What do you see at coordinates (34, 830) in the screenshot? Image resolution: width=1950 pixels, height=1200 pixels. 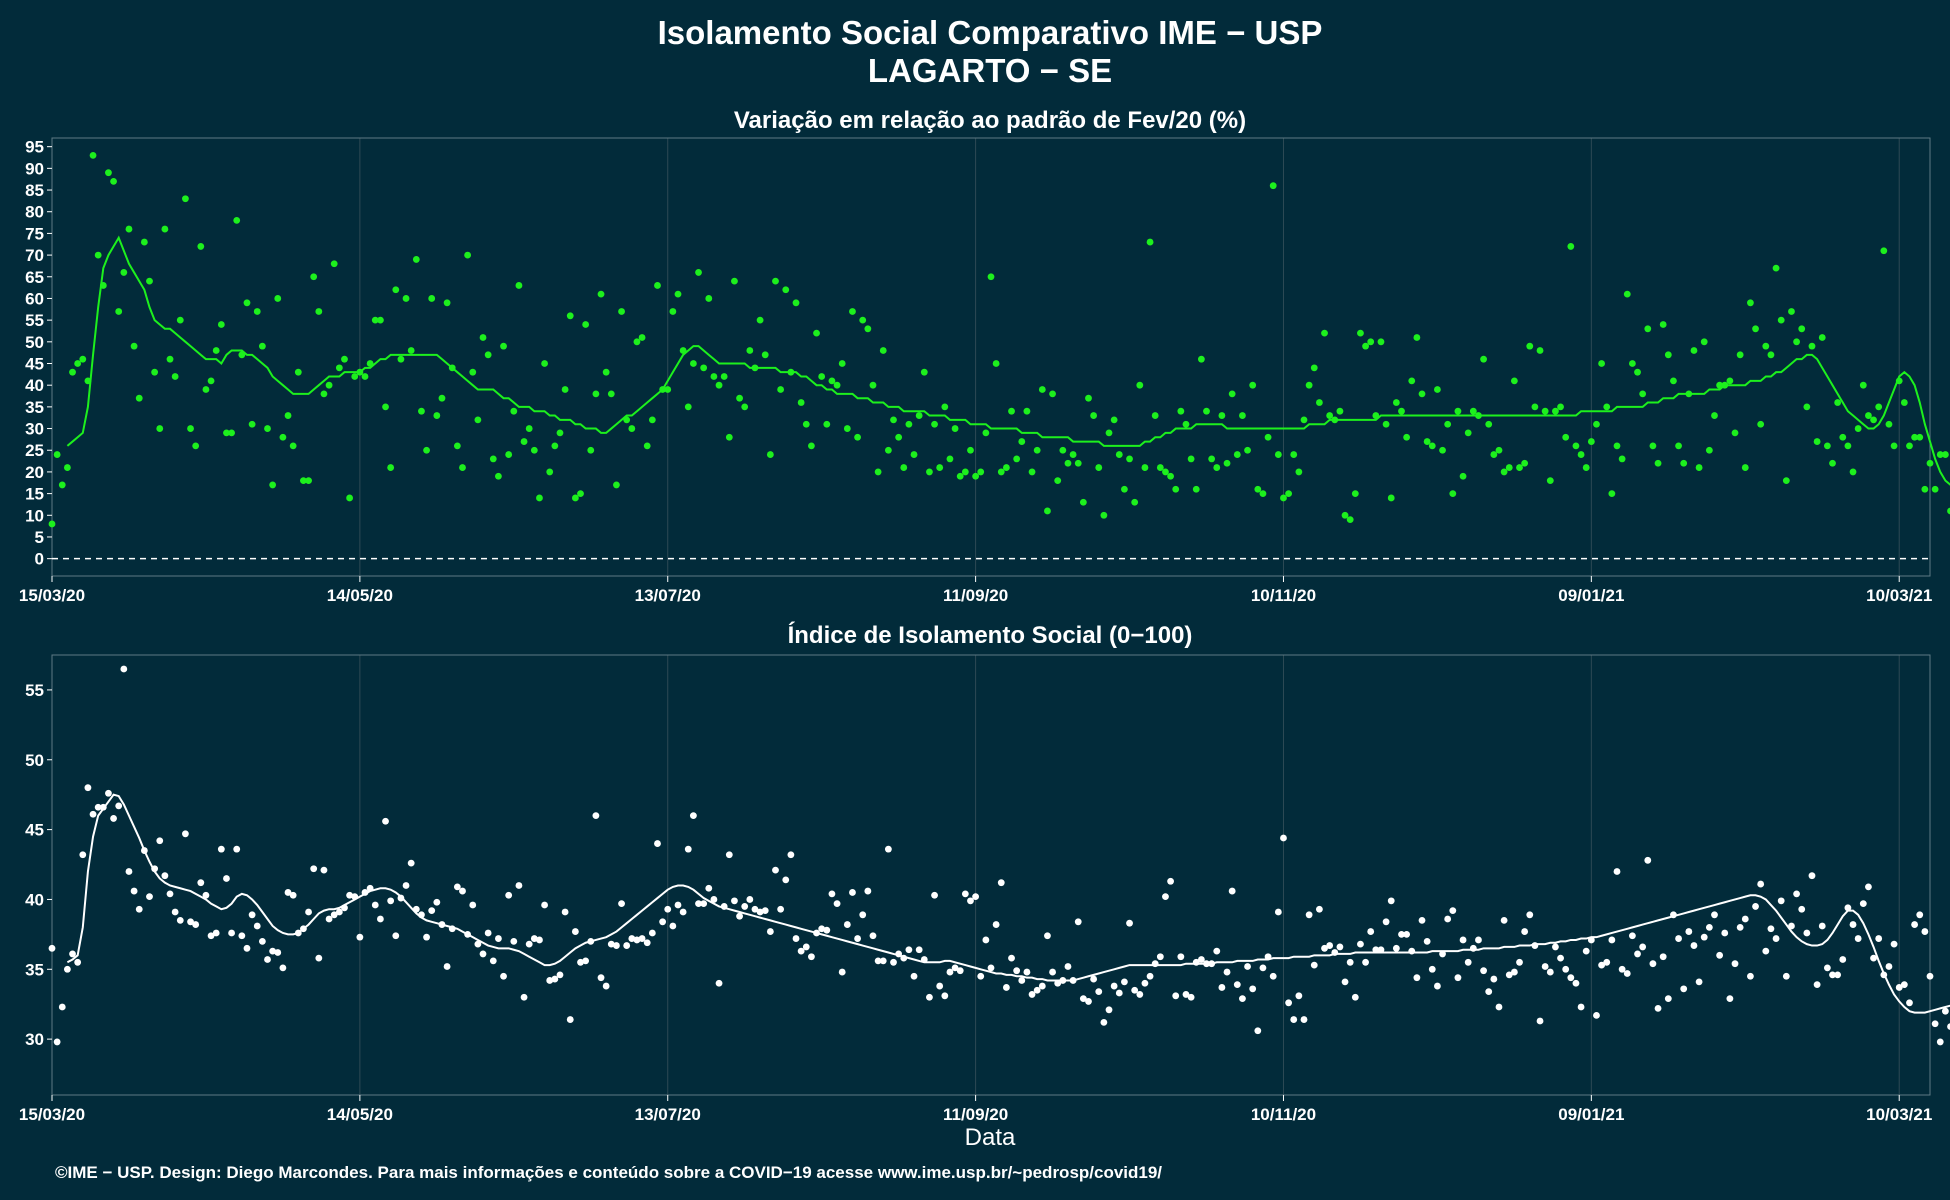 I see `bottom-y-tick-label: 45` at bounding box center [34, 830].